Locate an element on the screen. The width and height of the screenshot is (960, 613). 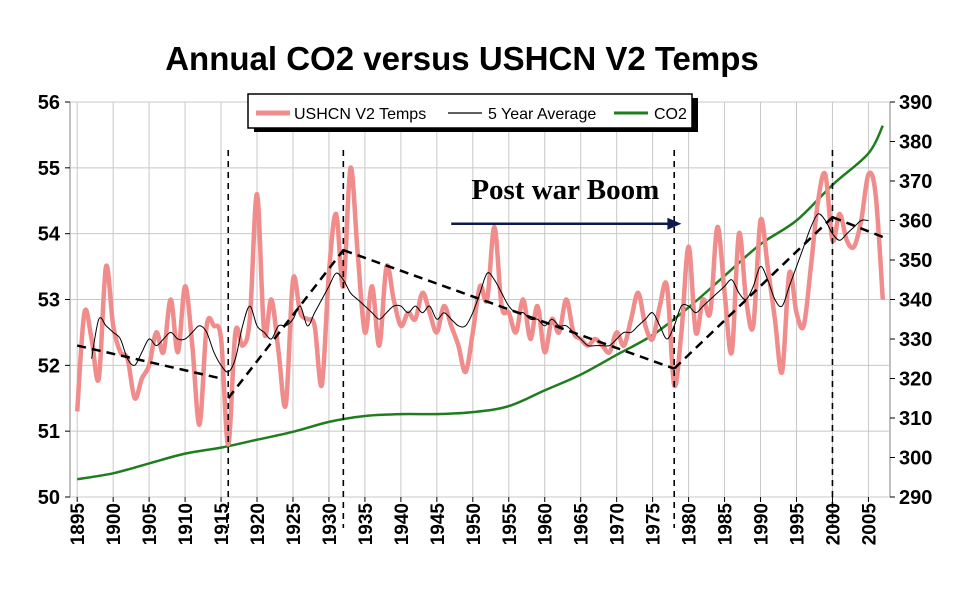
annotations: Post war Boom is located at coordinates (566, 202).